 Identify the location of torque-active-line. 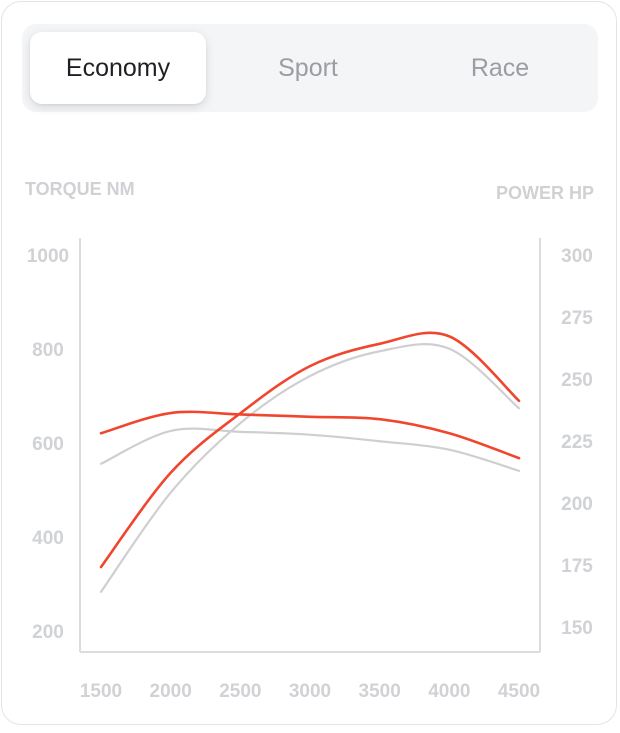
(310, 435).